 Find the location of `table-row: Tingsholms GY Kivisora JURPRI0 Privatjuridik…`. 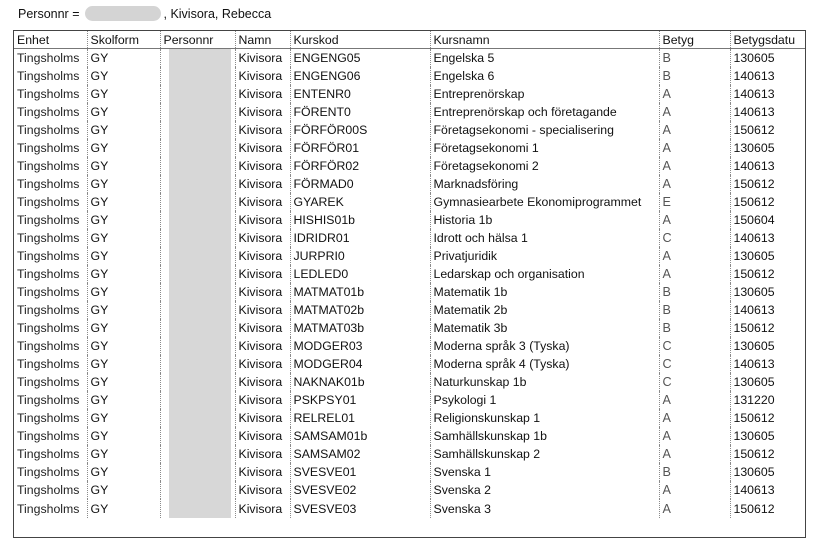

table-row: Tingsholms GY Kivisora JURPRI0 Privatjuridik… is located at coordinates (409, 256).